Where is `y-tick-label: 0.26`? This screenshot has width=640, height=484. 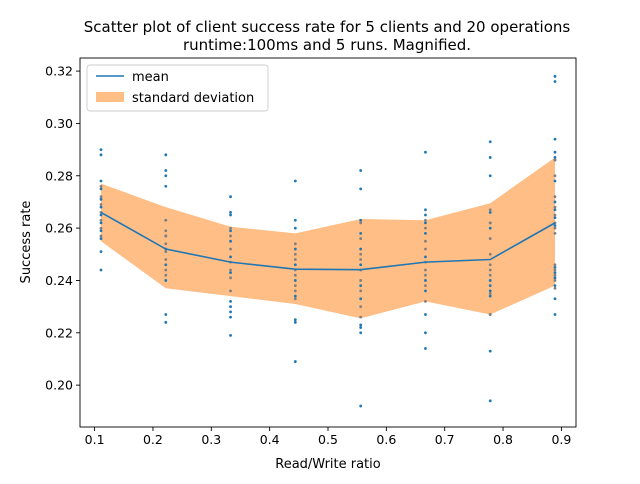
y-tick-label: 0.26 is located at coordinates (59, 228).